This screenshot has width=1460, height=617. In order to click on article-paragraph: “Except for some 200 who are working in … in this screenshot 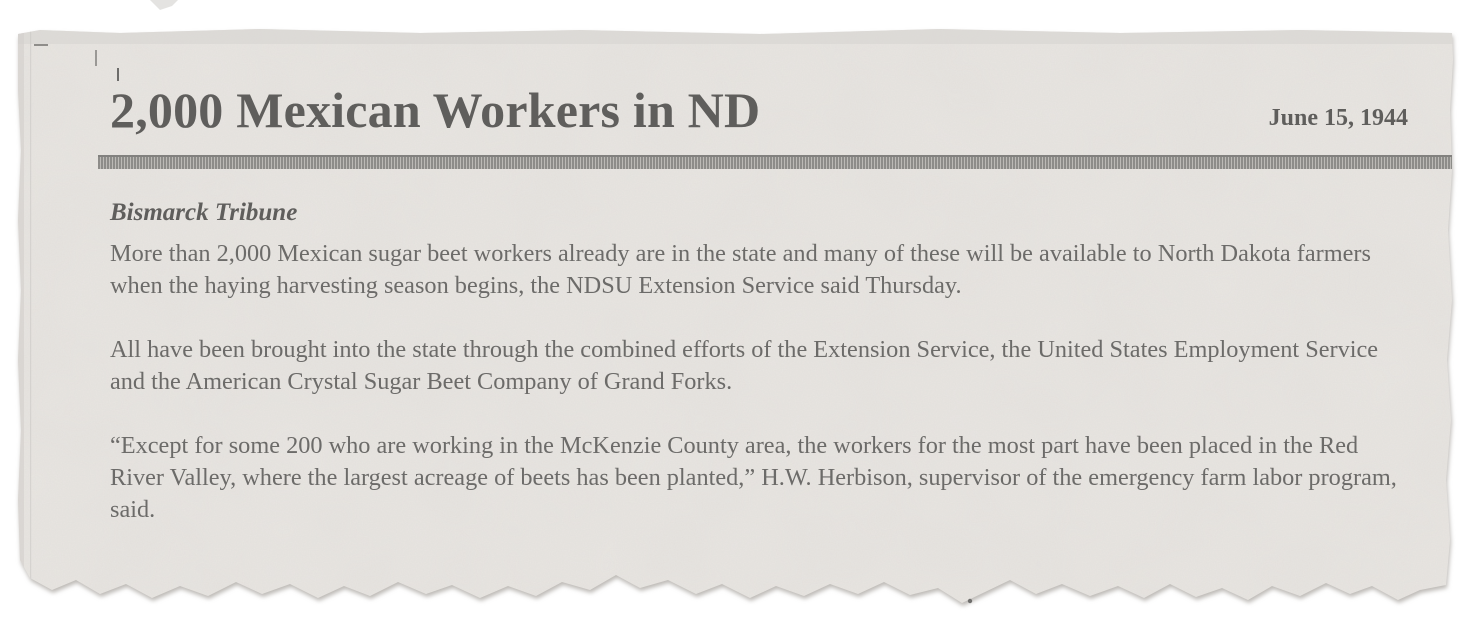, I will do `click(753, 477)`.